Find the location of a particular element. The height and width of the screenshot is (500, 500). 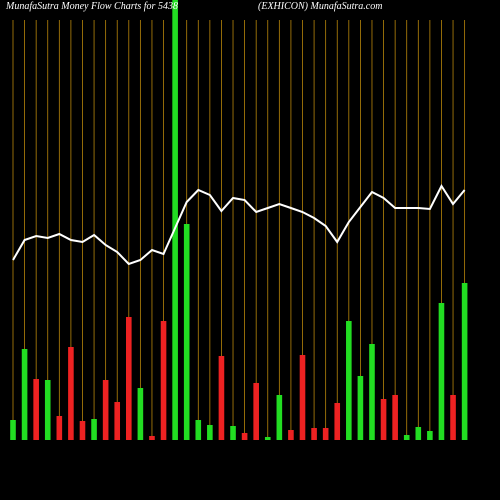

chart-subtitle: (EXHICON) MunafaSutra.com is located at coordinates (320, 6).